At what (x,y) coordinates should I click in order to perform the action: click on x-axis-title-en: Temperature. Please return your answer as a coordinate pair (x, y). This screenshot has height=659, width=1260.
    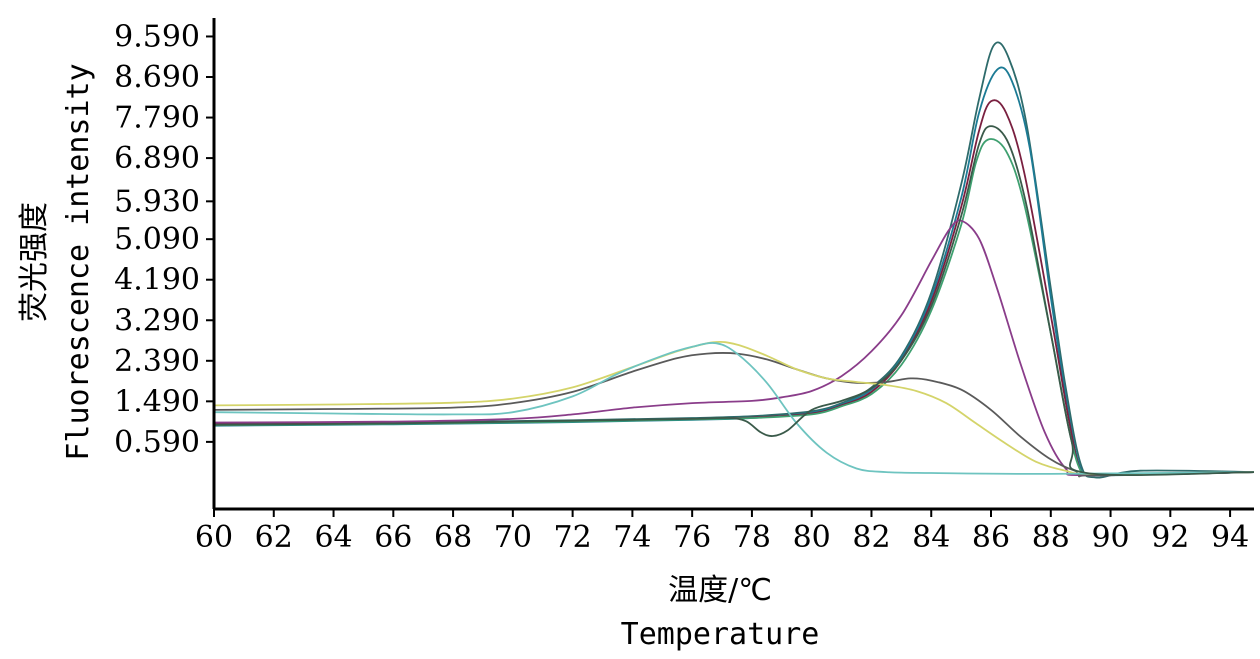
    Looking at the image, I should click on (720, 634).